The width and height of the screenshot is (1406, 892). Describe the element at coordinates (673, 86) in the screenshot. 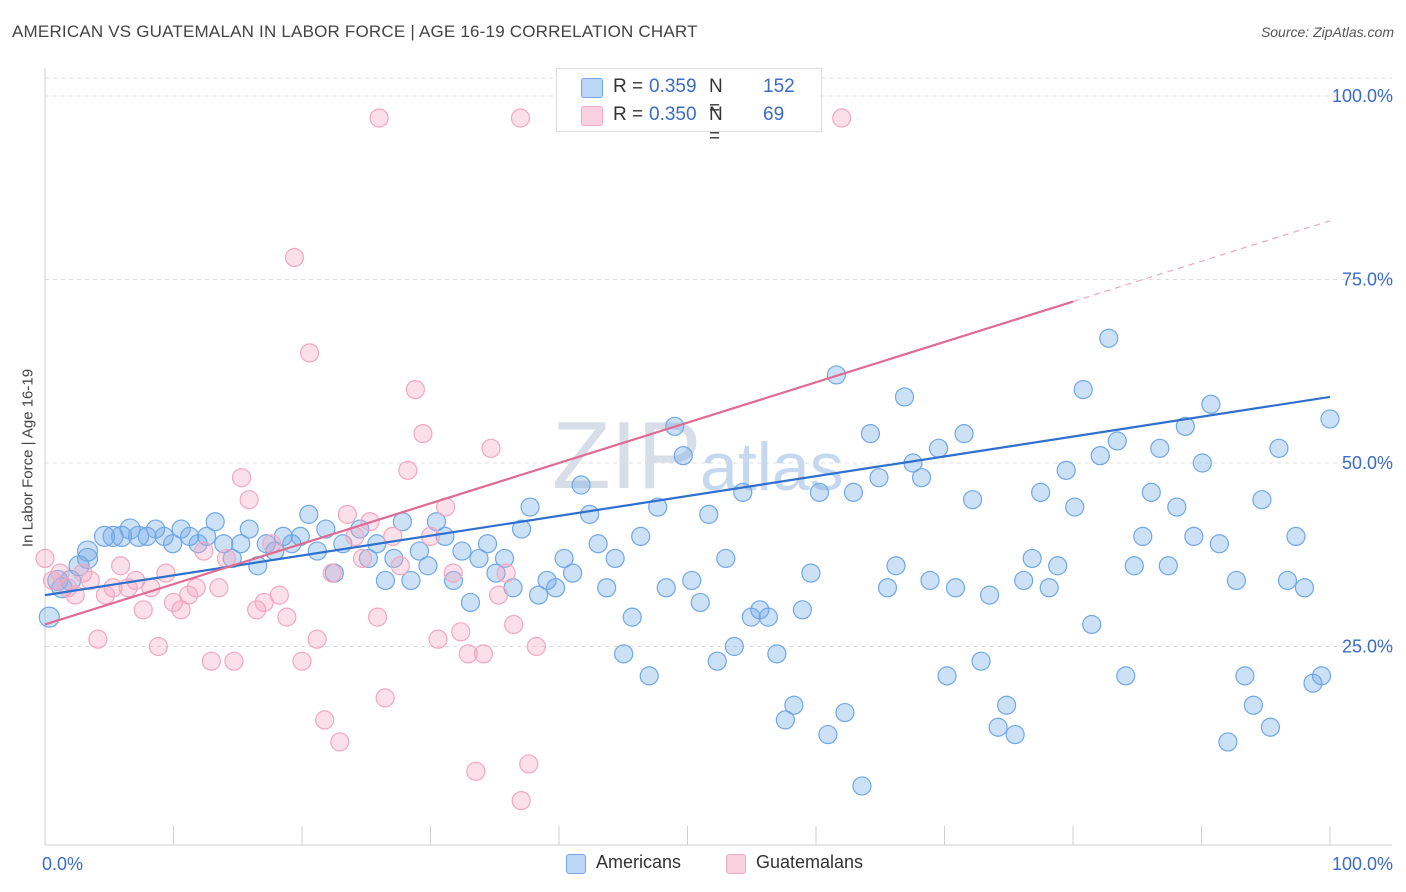

I see `r-value: 0.359` at that location.